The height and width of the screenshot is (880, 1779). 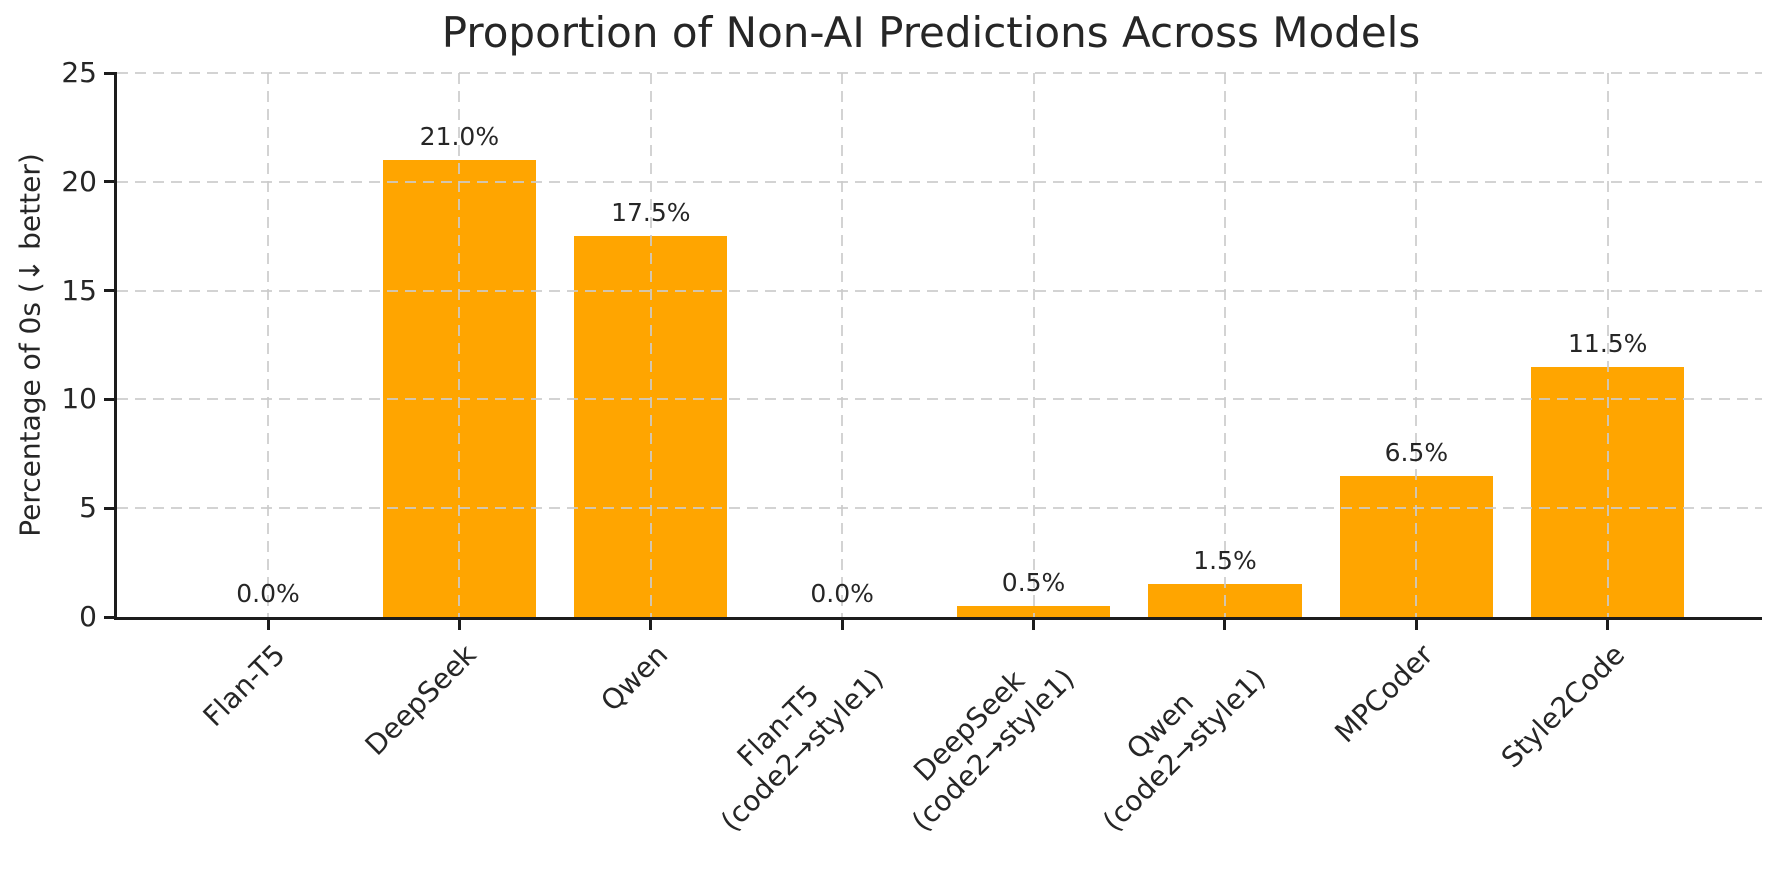 I want to click on bar-value-label: 17.5%, so click(x=651, y=213).